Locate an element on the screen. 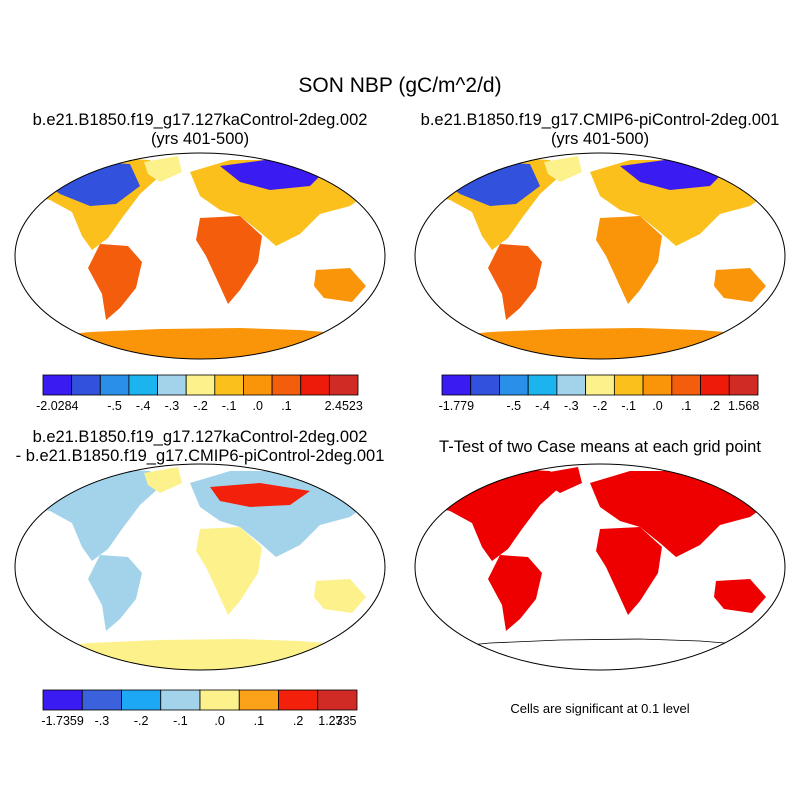  colorbar-label: 1.568 is located at coordinates (743, 406).